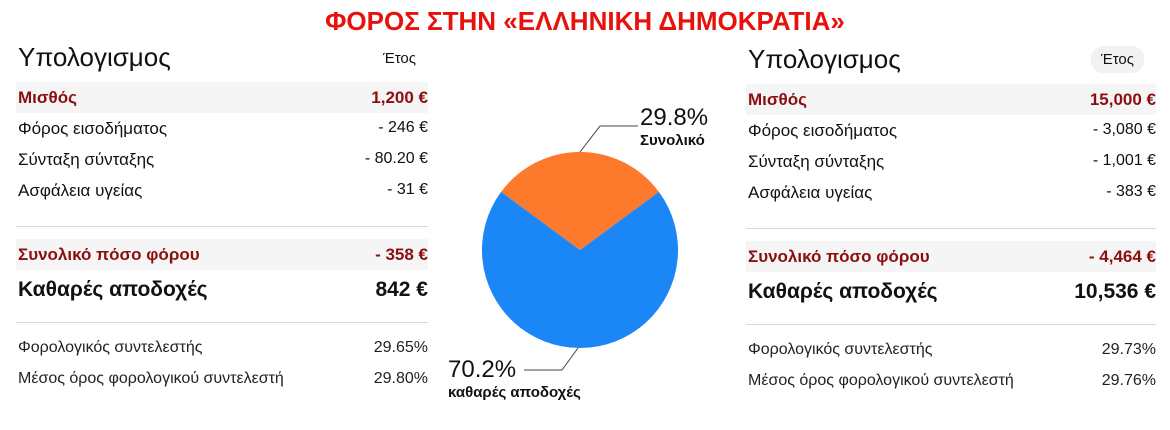 This screenshot has width=1170, height=430. I want to click on right-salary-value: 15,000 €, so click(1122, 99).